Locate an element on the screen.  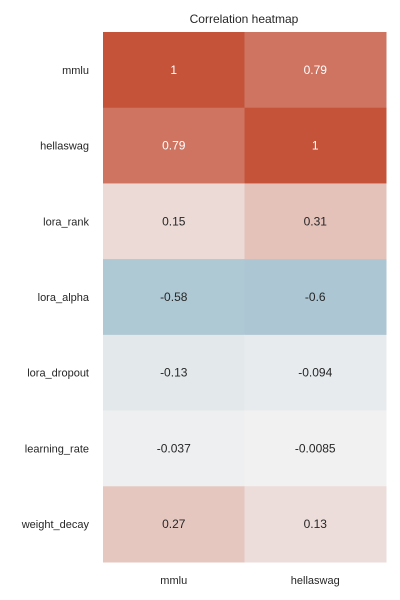
cell-value-label: -0.6 is located at coordinates (315, 297).